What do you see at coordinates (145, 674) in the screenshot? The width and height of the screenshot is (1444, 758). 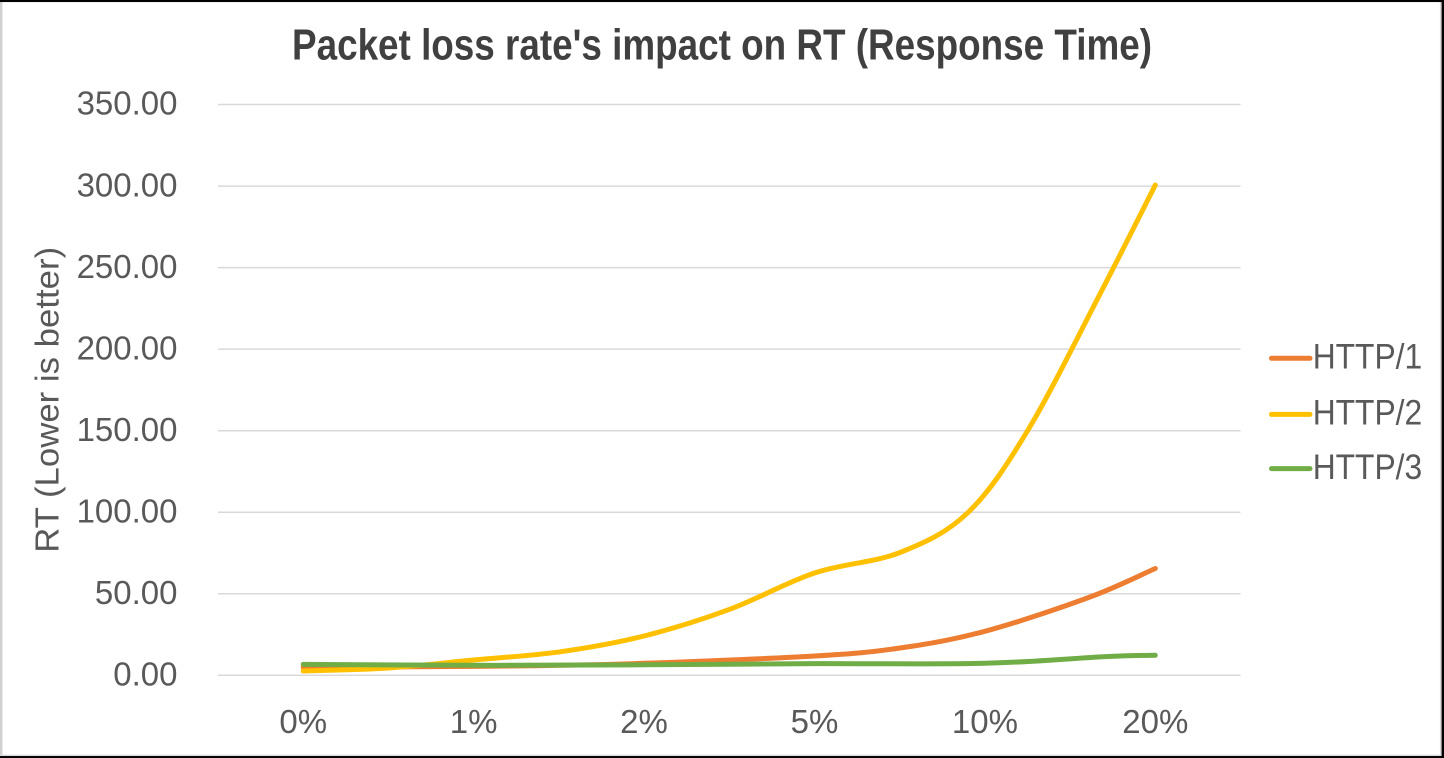 I see `svg-text: 0.00` at bounding box center [145, 674].